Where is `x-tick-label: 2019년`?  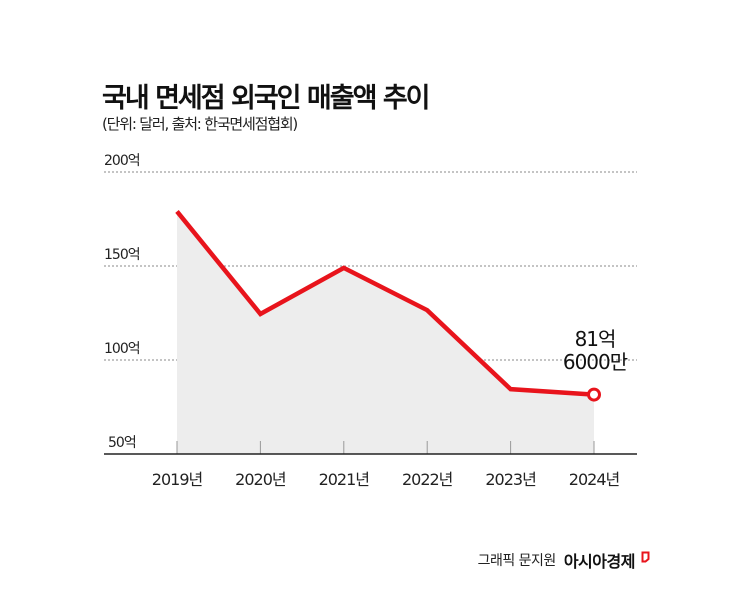
x-tick-label: 2019년 is located at coordinates (177, 479).